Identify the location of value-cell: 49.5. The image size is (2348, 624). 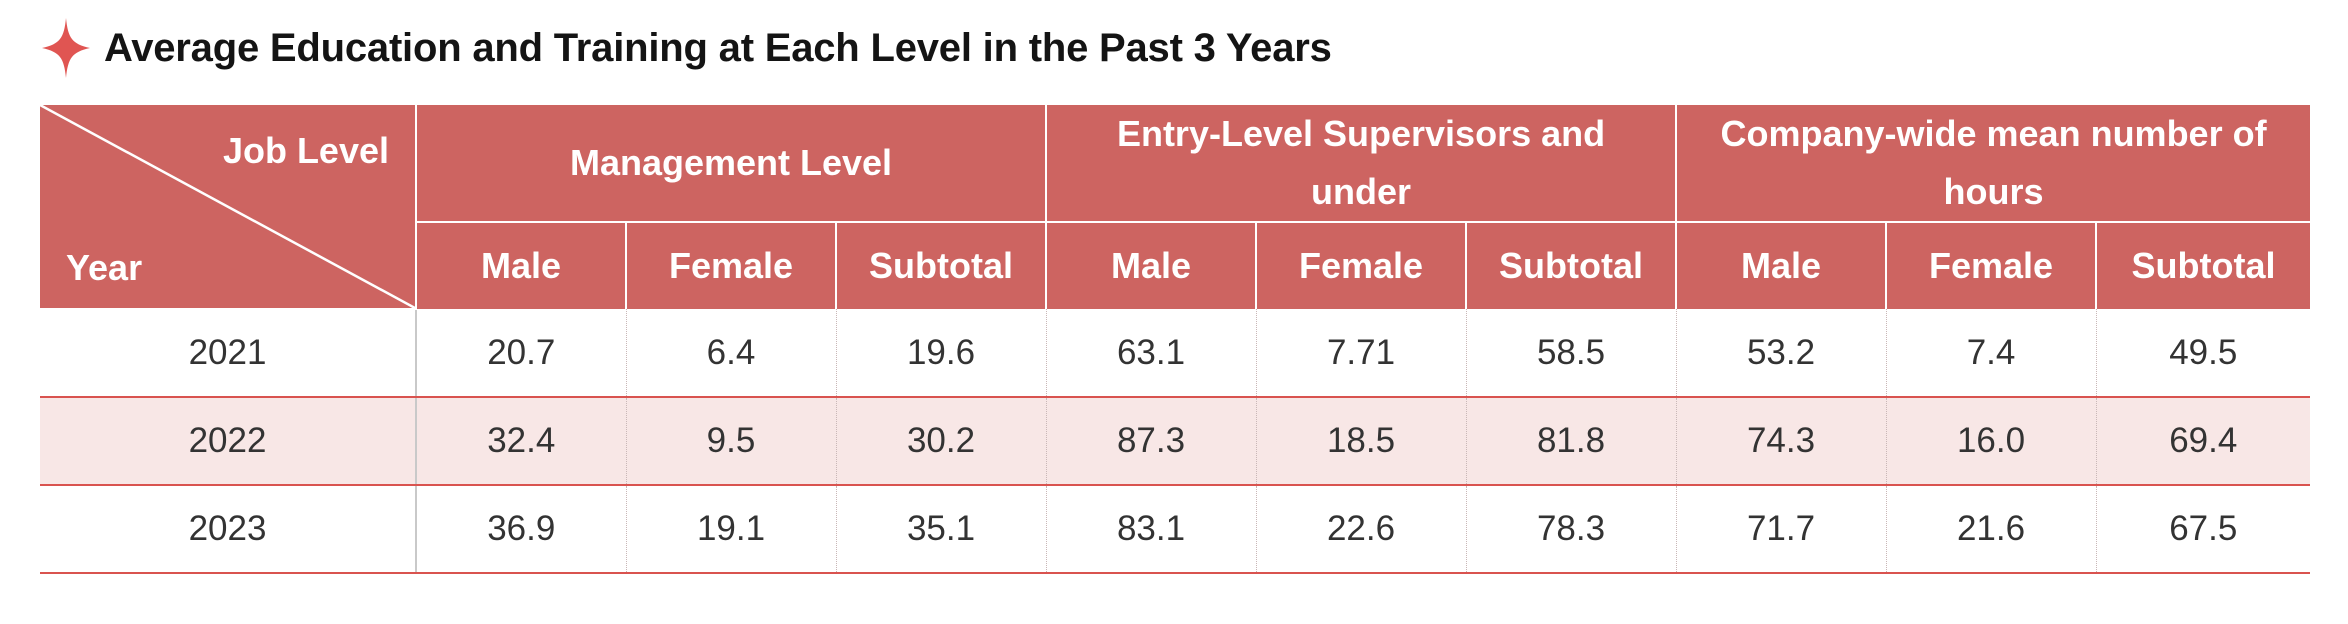
(2203, 353).